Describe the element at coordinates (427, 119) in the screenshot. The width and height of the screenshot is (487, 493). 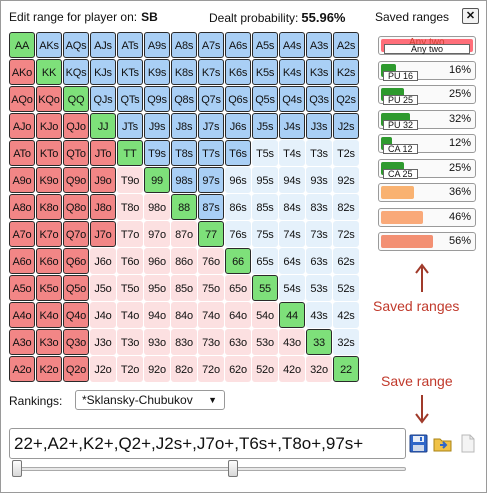
I see `saved-range-item: PU 32 32%` at that location.